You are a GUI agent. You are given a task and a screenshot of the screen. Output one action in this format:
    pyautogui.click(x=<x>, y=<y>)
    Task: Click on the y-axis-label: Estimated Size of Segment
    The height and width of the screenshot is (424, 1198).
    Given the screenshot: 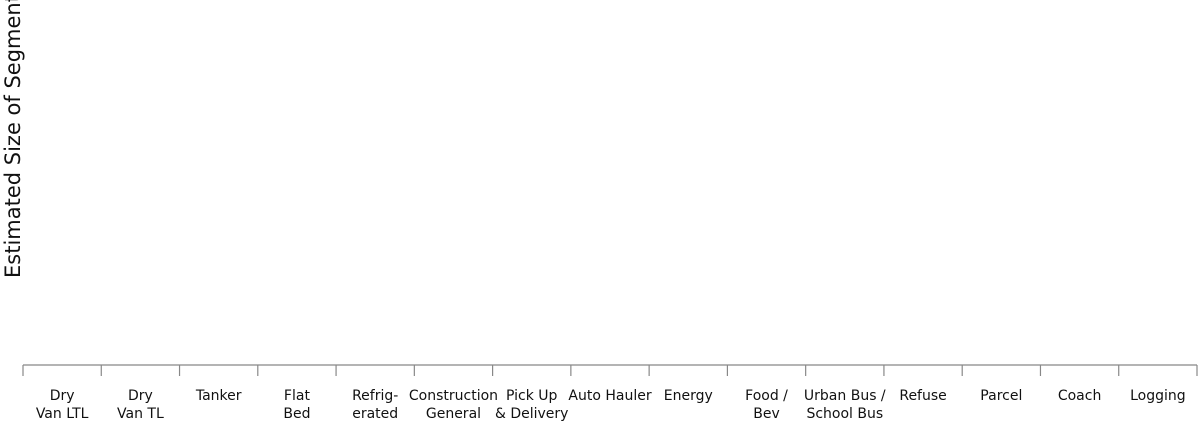 What is the action you would take?
    pyautogui.click(x=13, y=139)
    